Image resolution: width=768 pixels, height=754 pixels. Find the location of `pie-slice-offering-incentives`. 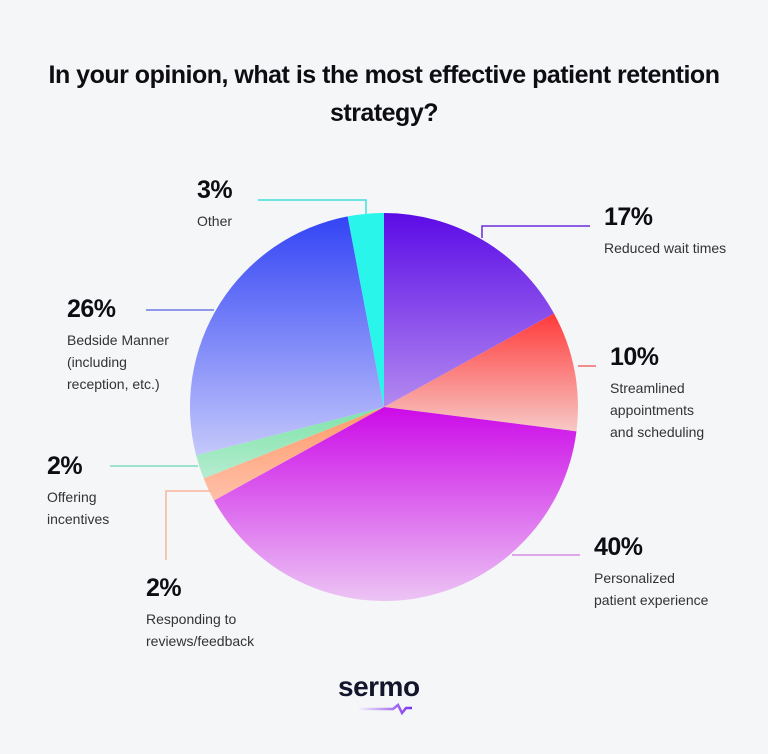

pie-slice-offering-incentives is located at coordinates (290, 443).